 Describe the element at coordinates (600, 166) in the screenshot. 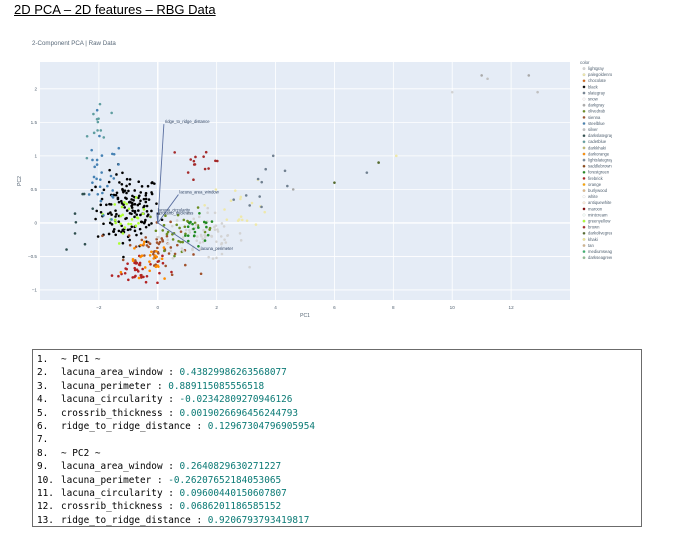

I see `legend-entry: saddlebrown` at that location.